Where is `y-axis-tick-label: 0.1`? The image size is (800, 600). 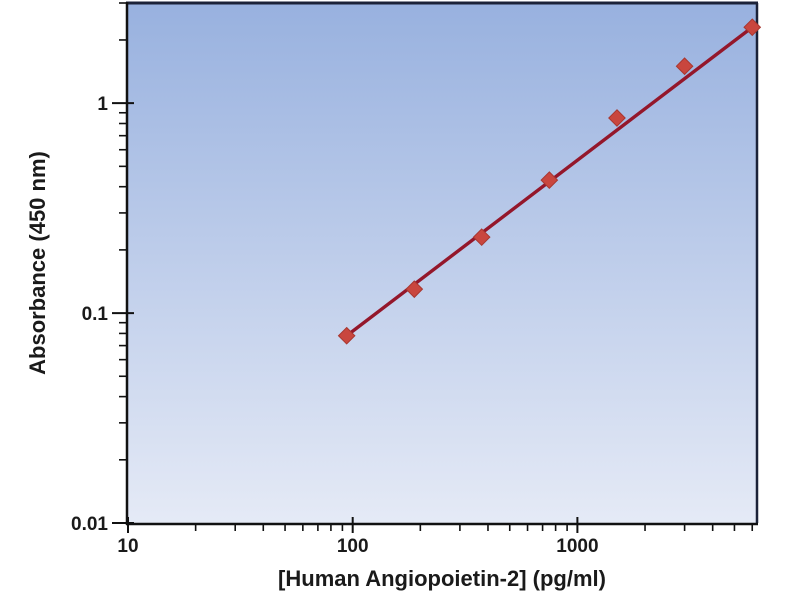 y-axis-tick-label: 0.1 is located at coordinates (95, 314).